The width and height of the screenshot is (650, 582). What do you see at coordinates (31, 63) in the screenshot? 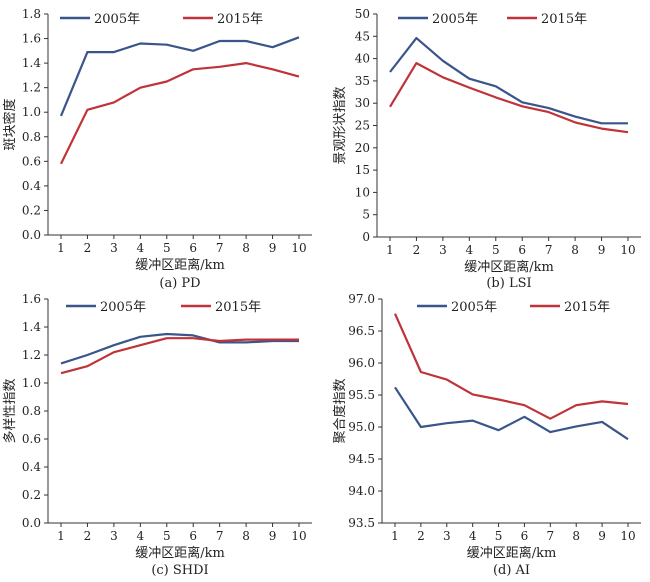
I see `y-tick-label: 1.4` at bounding box center [31, 63].